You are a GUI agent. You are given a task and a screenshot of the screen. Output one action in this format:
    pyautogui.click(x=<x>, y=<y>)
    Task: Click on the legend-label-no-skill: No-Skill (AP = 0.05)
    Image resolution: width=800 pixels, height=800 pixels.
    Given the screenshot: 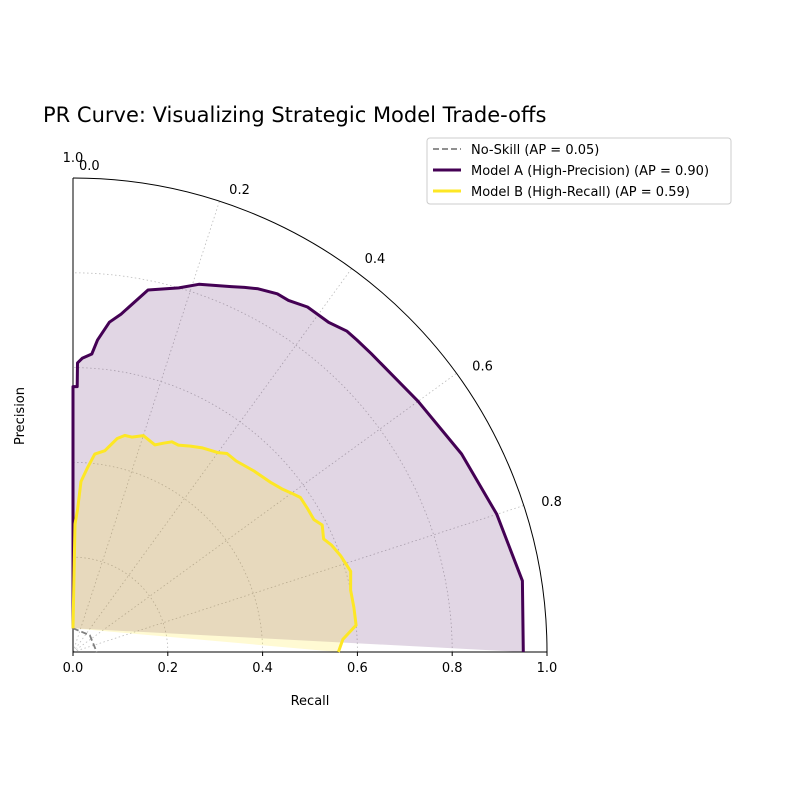 What is the action you would take?
    pyautogui.click(x=535, y=150)
    